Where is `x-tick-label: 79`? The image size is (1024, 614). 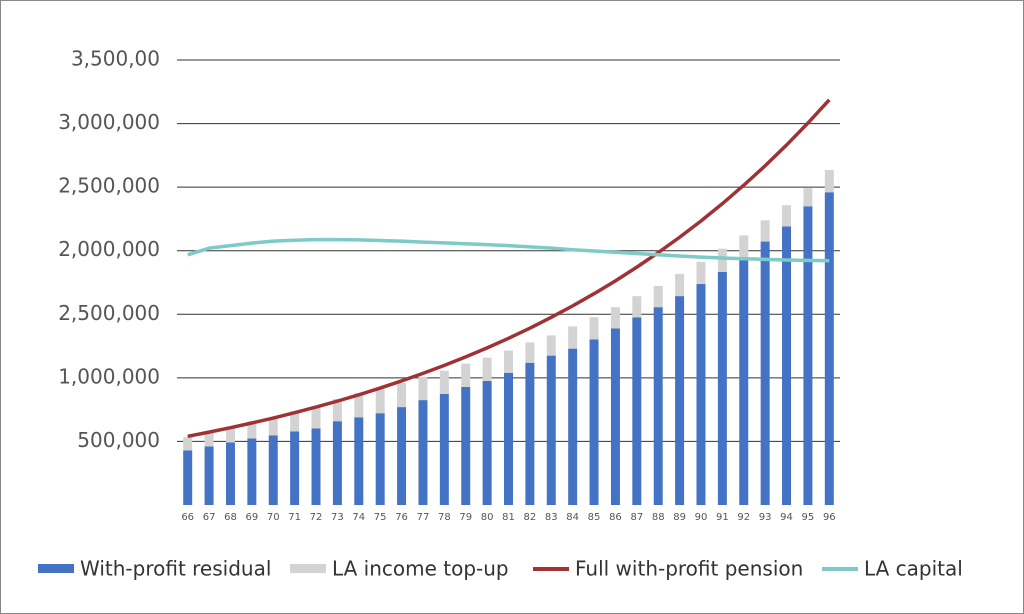
x-tick-label: 79 is located at coordinates (465, 517).